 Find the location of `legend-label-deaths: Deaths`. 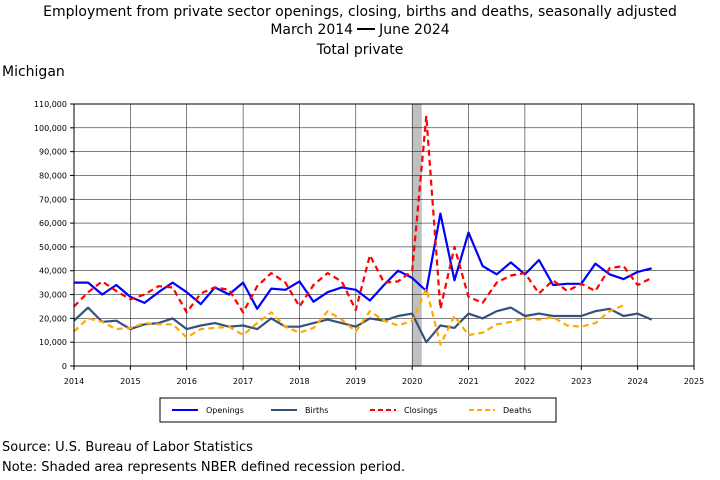

legend-label-deaths: Deaths is located at coordinates (517, 410).